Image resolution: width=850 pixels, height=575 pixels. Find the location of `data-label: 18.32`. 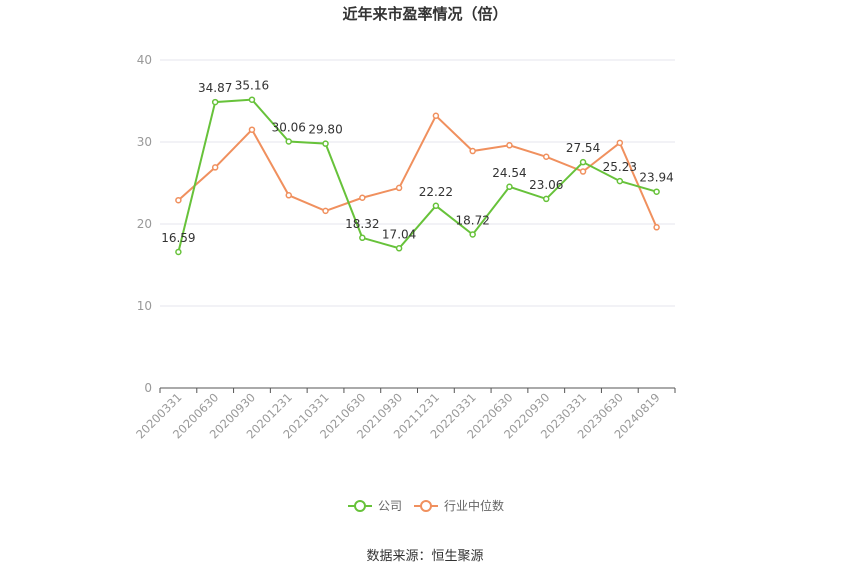

data-label: 18.32 is located at coordinates (362, 224).